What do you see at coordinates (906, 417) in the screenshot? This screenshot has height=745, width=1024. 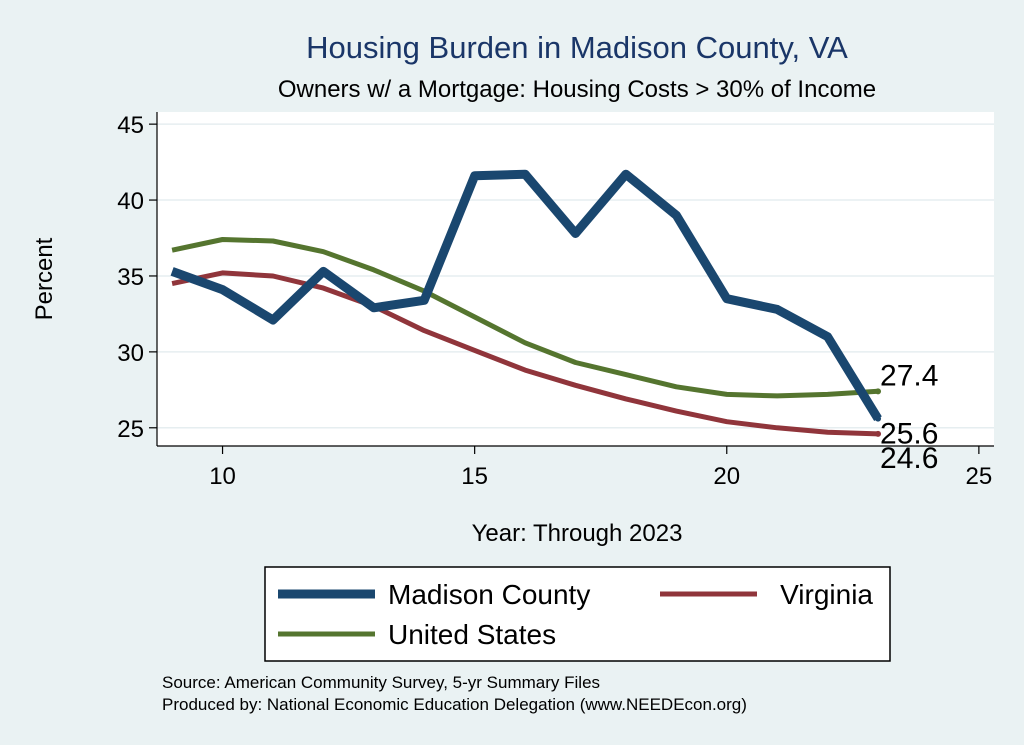 I see `end-labels: 25.624.6 27.4` at bounding box center [906, 417].